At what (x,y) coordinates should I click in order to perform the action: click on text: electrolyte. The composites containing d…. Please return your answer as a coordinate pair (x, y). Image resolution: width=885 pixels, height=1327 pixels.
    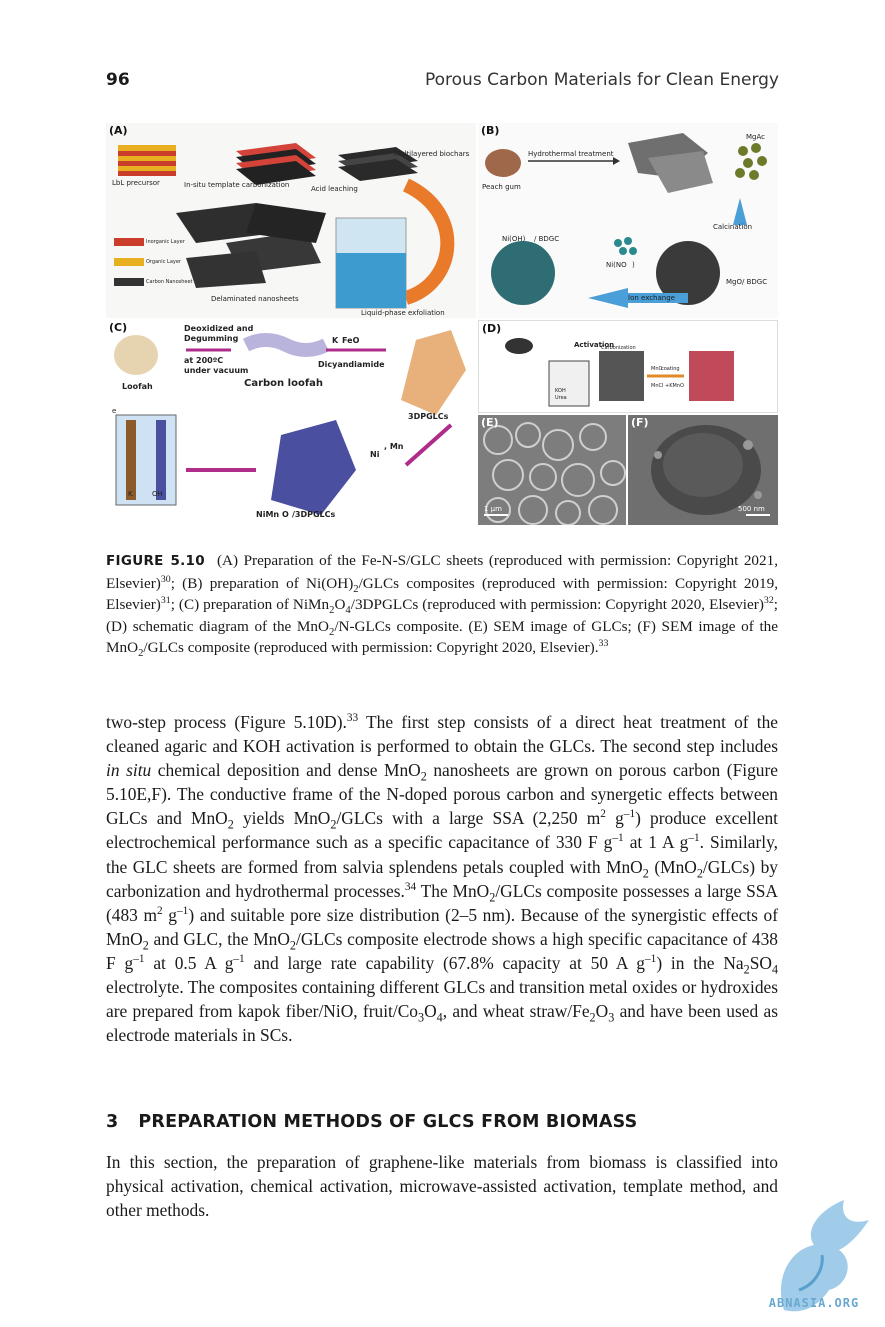
    Looking at the image, I should click on (442, 999).